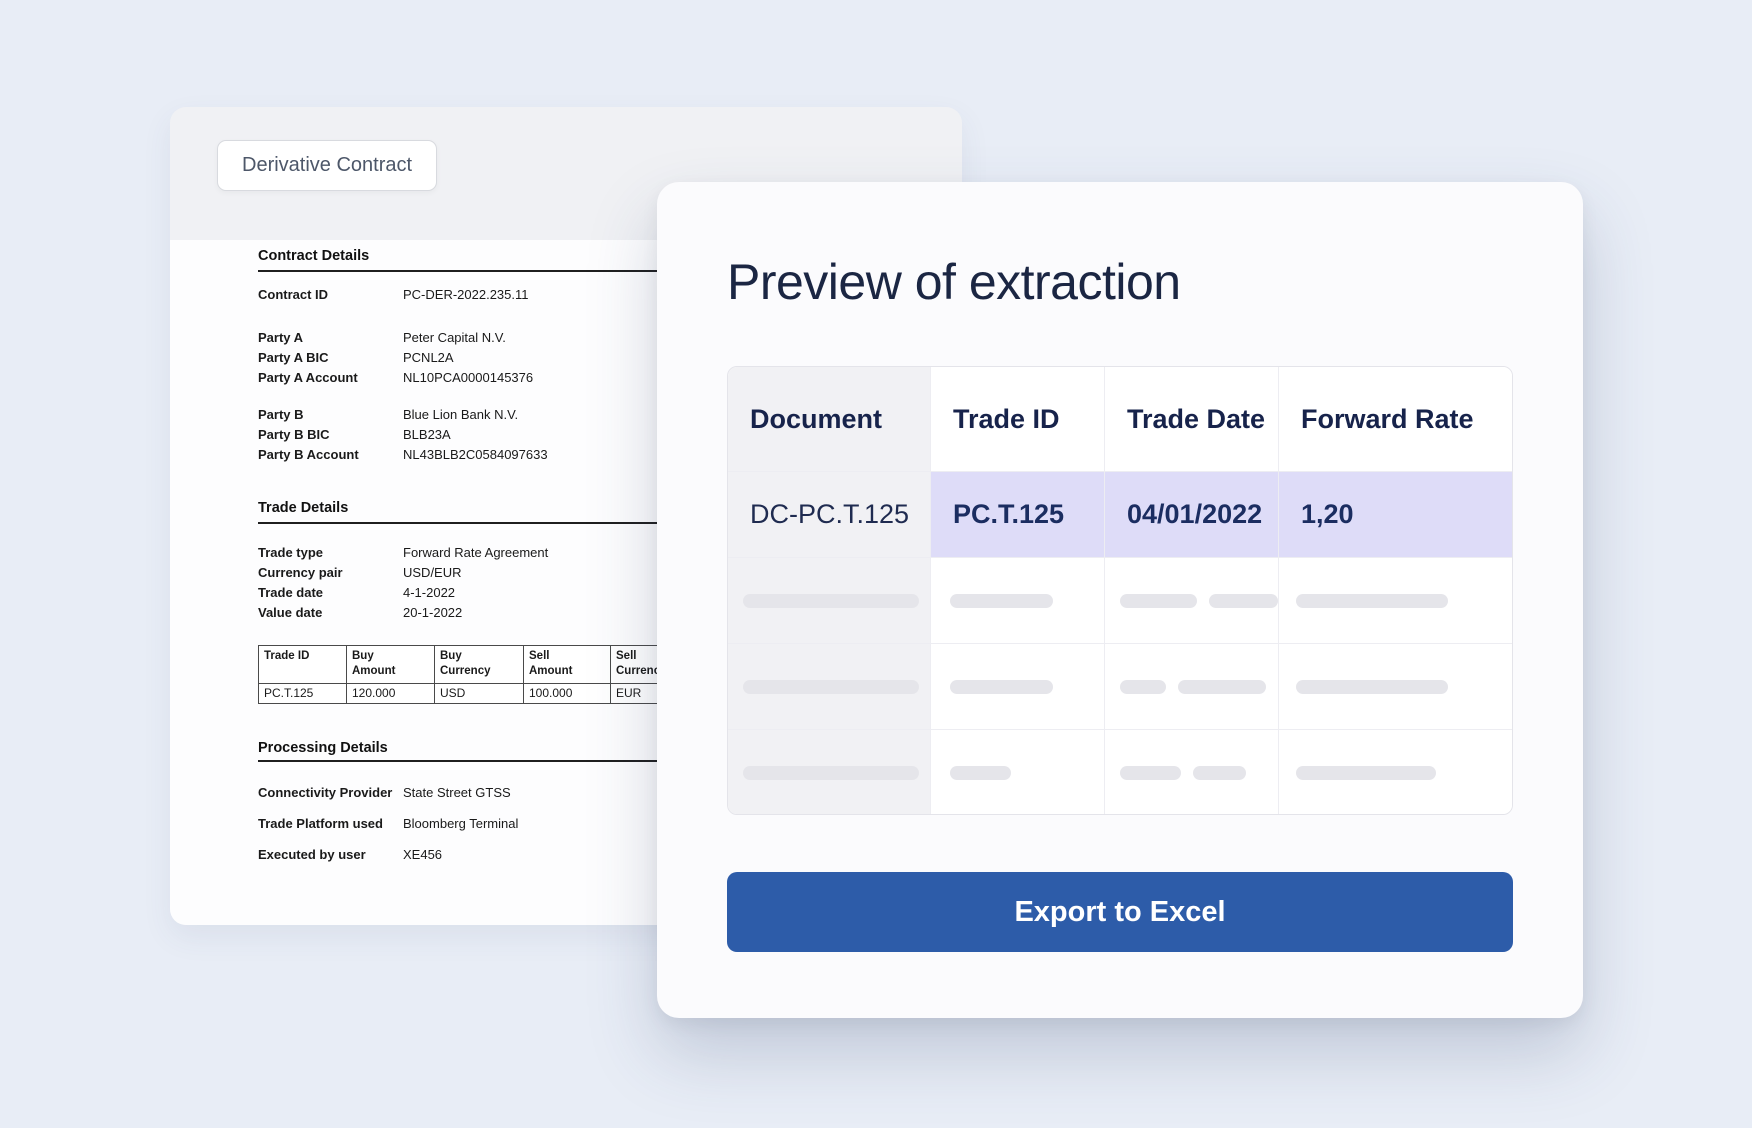  Describe the element at coordinates (320, 823) in the screenshot. I see `field-label: Trade Platform used` at that location.